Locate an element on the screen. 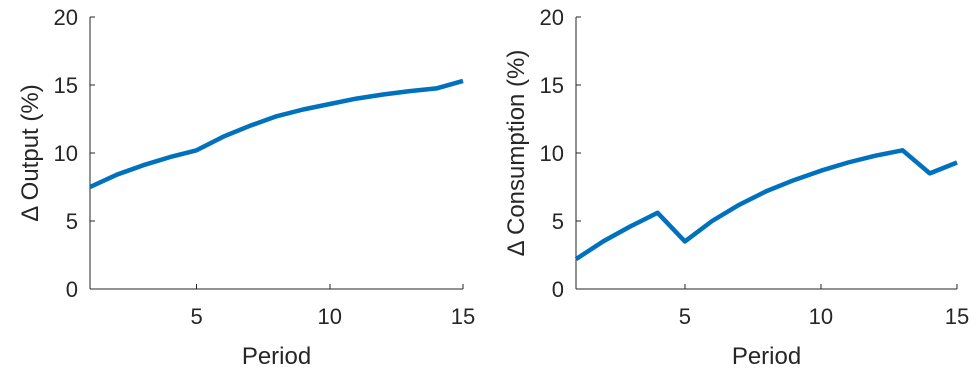  output-series-line is located at coordinates (276, 134).